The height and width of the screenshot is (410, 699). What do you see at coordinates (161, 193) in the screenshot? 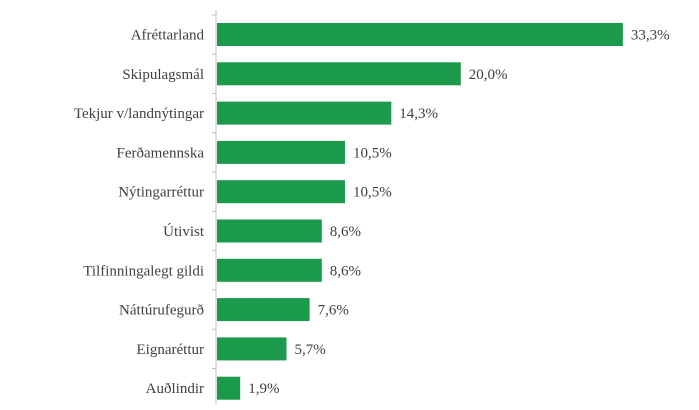
I see `category-label: Nýtingarréttur` at bounding box center [161, 193].